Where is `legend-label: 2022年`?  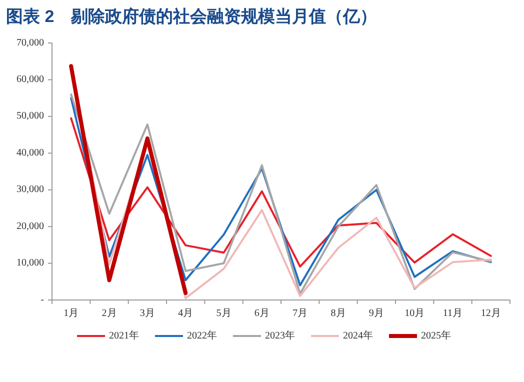
legend-label: 2022年 is located at coordinates (202, 335).